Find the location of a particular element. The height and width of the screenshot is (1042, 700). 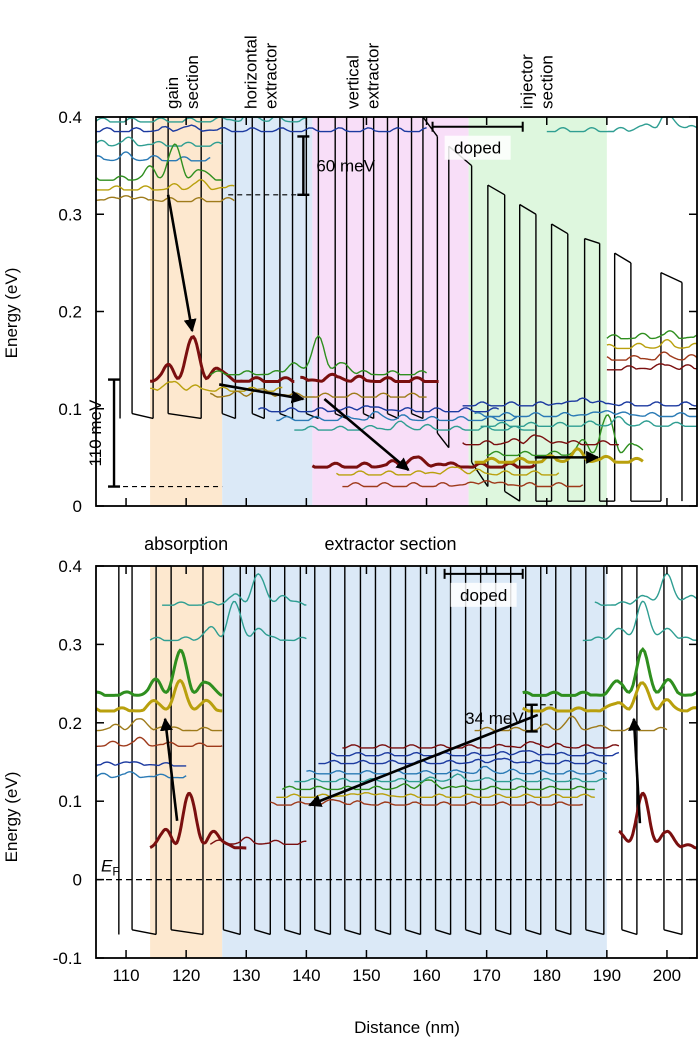

energy-spacing-label: 34 meV is located at coordinates (494, 718).